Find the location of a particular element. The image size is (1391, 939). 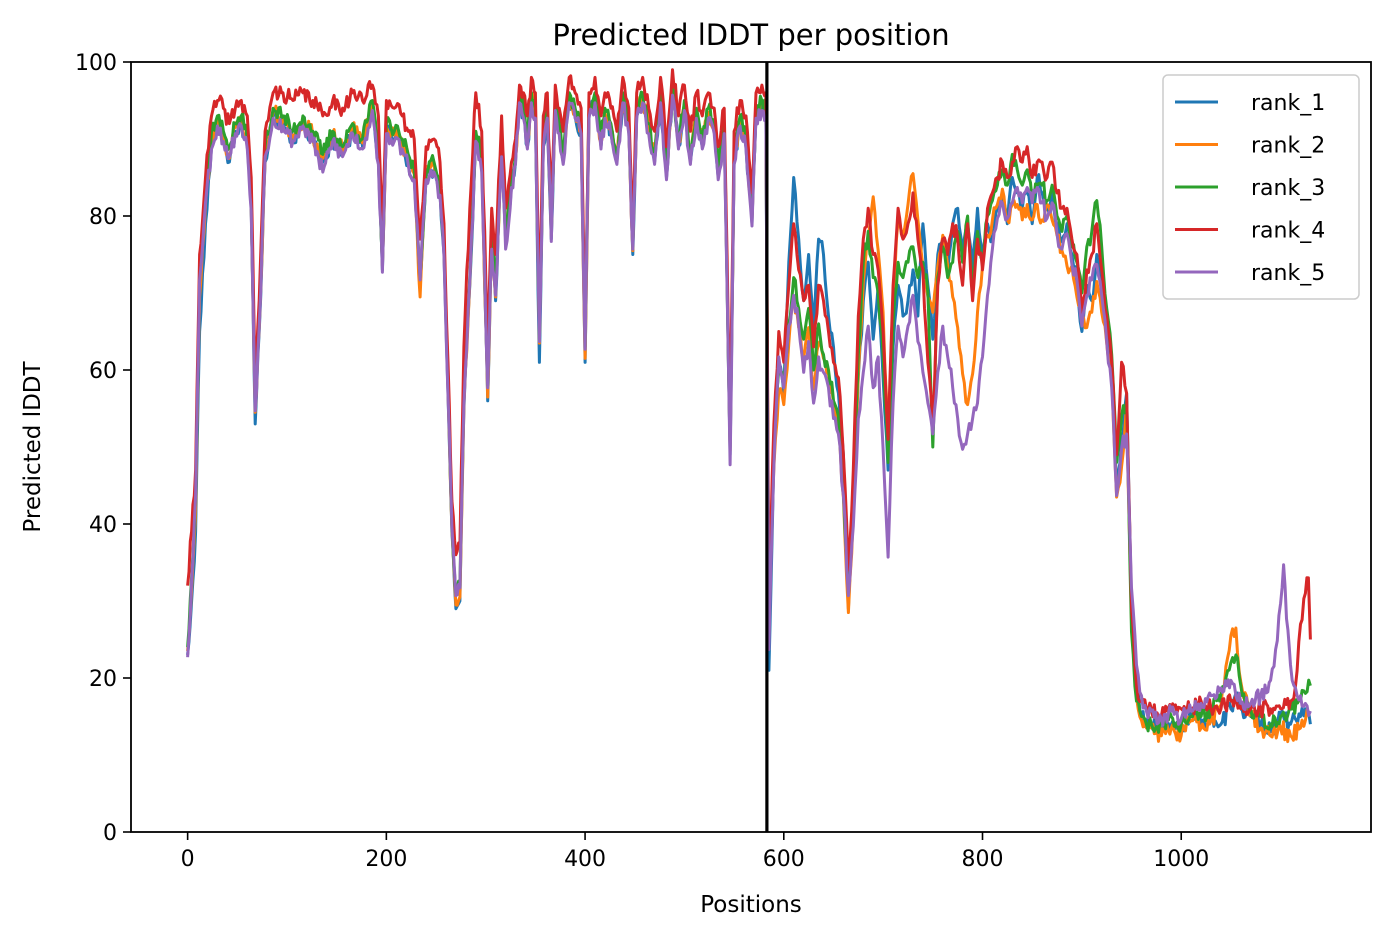

y-tick-label: 100 is located at coordinates (96, 63).